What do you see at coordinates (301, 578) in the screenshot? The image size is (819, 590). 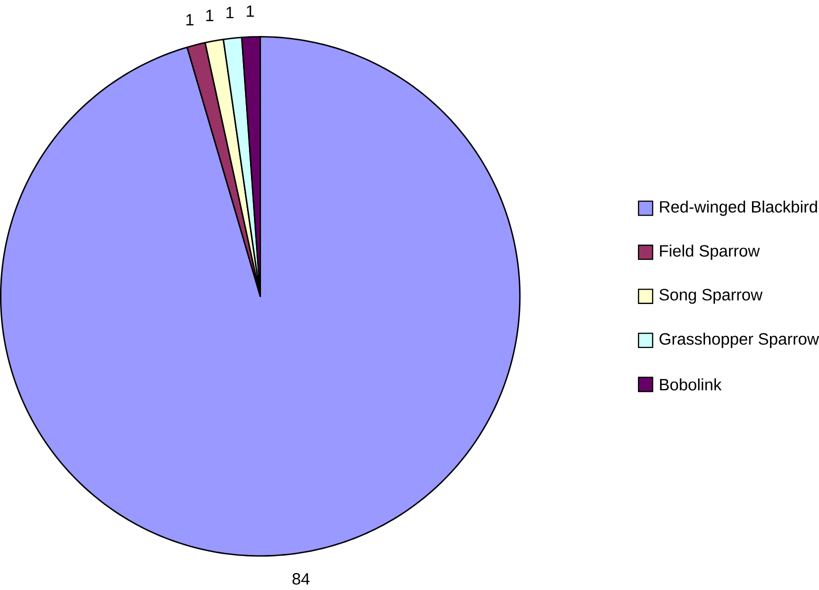 I see `data-label: 84` at bounding box center [301, 578].